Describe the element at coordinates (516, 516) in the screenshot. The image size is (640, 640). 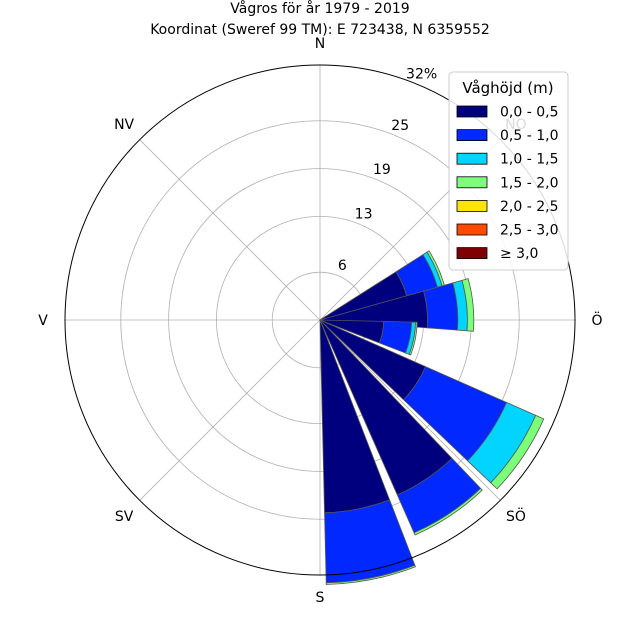
I see `direction-label: SÖ` at that location.